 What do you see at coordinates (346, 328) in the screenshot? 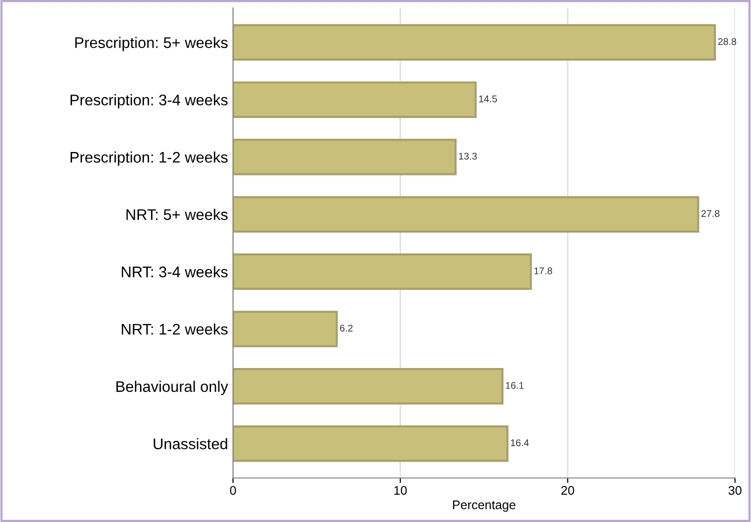
I see `data-label: 6.2` at bounding box center [346, 328].